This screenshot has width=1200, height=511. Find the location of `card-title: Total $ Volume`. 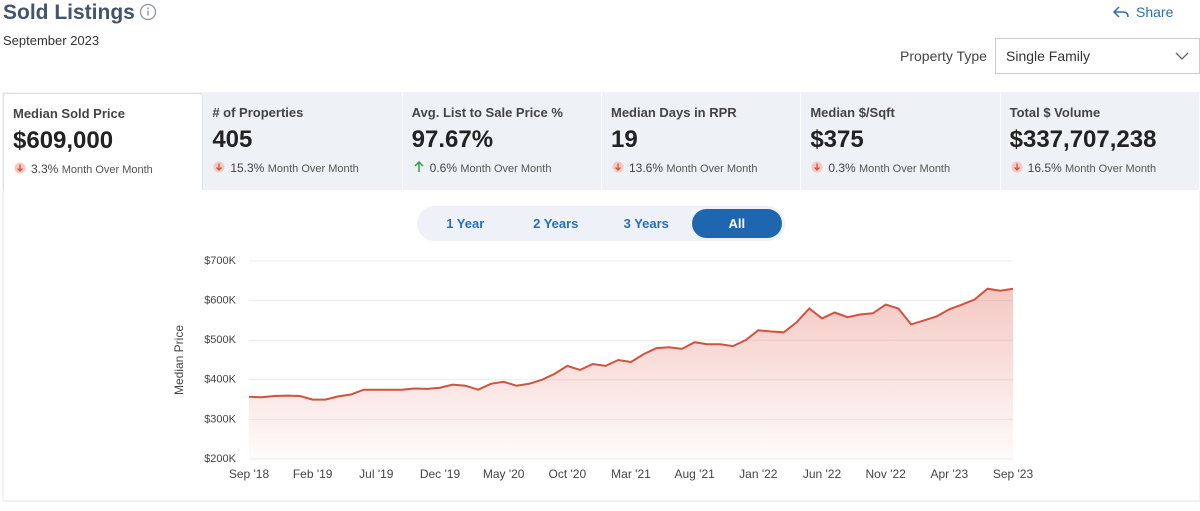

card-title: Total $ Volume is located at coordinates (1055, 112).